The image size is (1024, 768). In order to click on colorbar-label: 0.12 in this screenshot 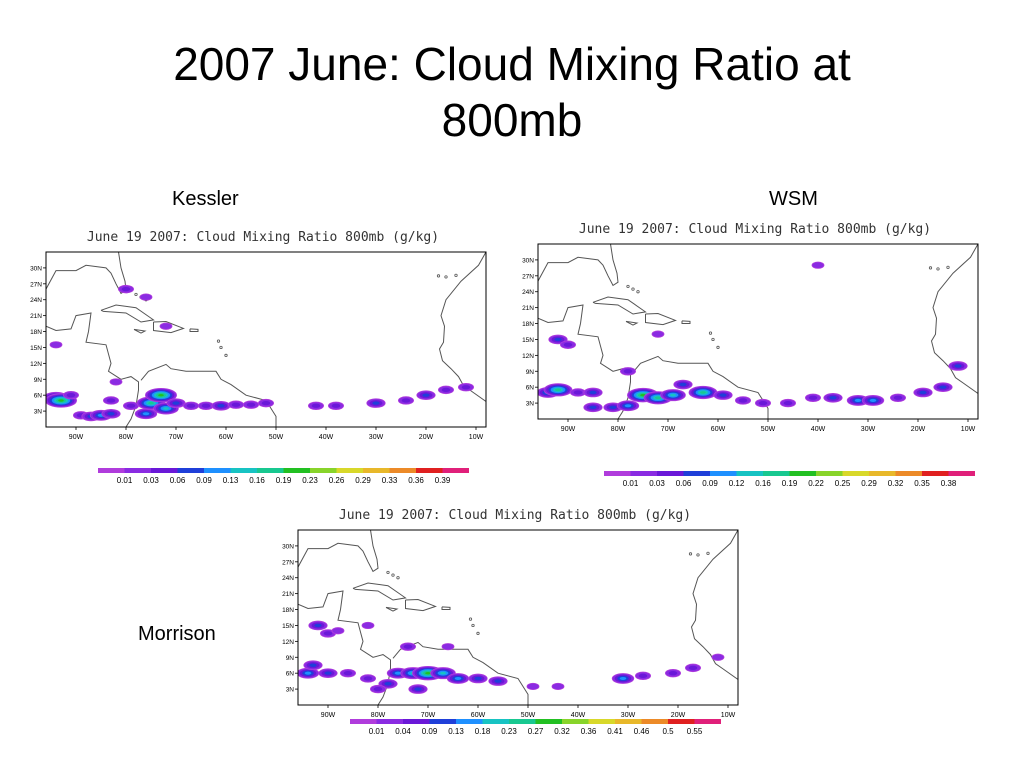, I will do `click(737, 483)`.